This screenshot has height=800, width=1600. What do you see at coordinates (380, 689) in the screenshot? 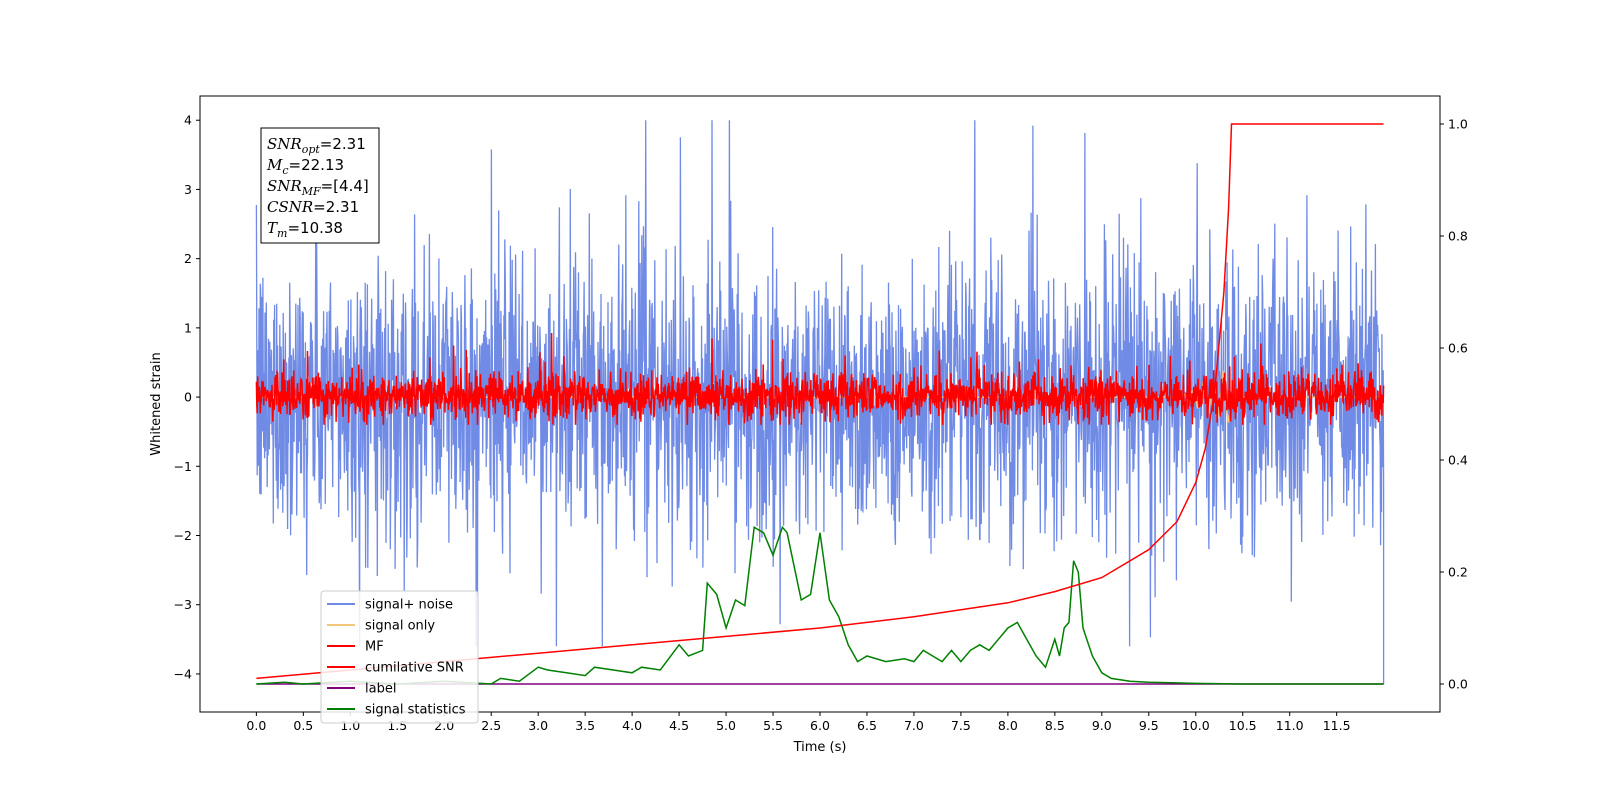
I see `legend-label: label` at bounding box center [380, 689].